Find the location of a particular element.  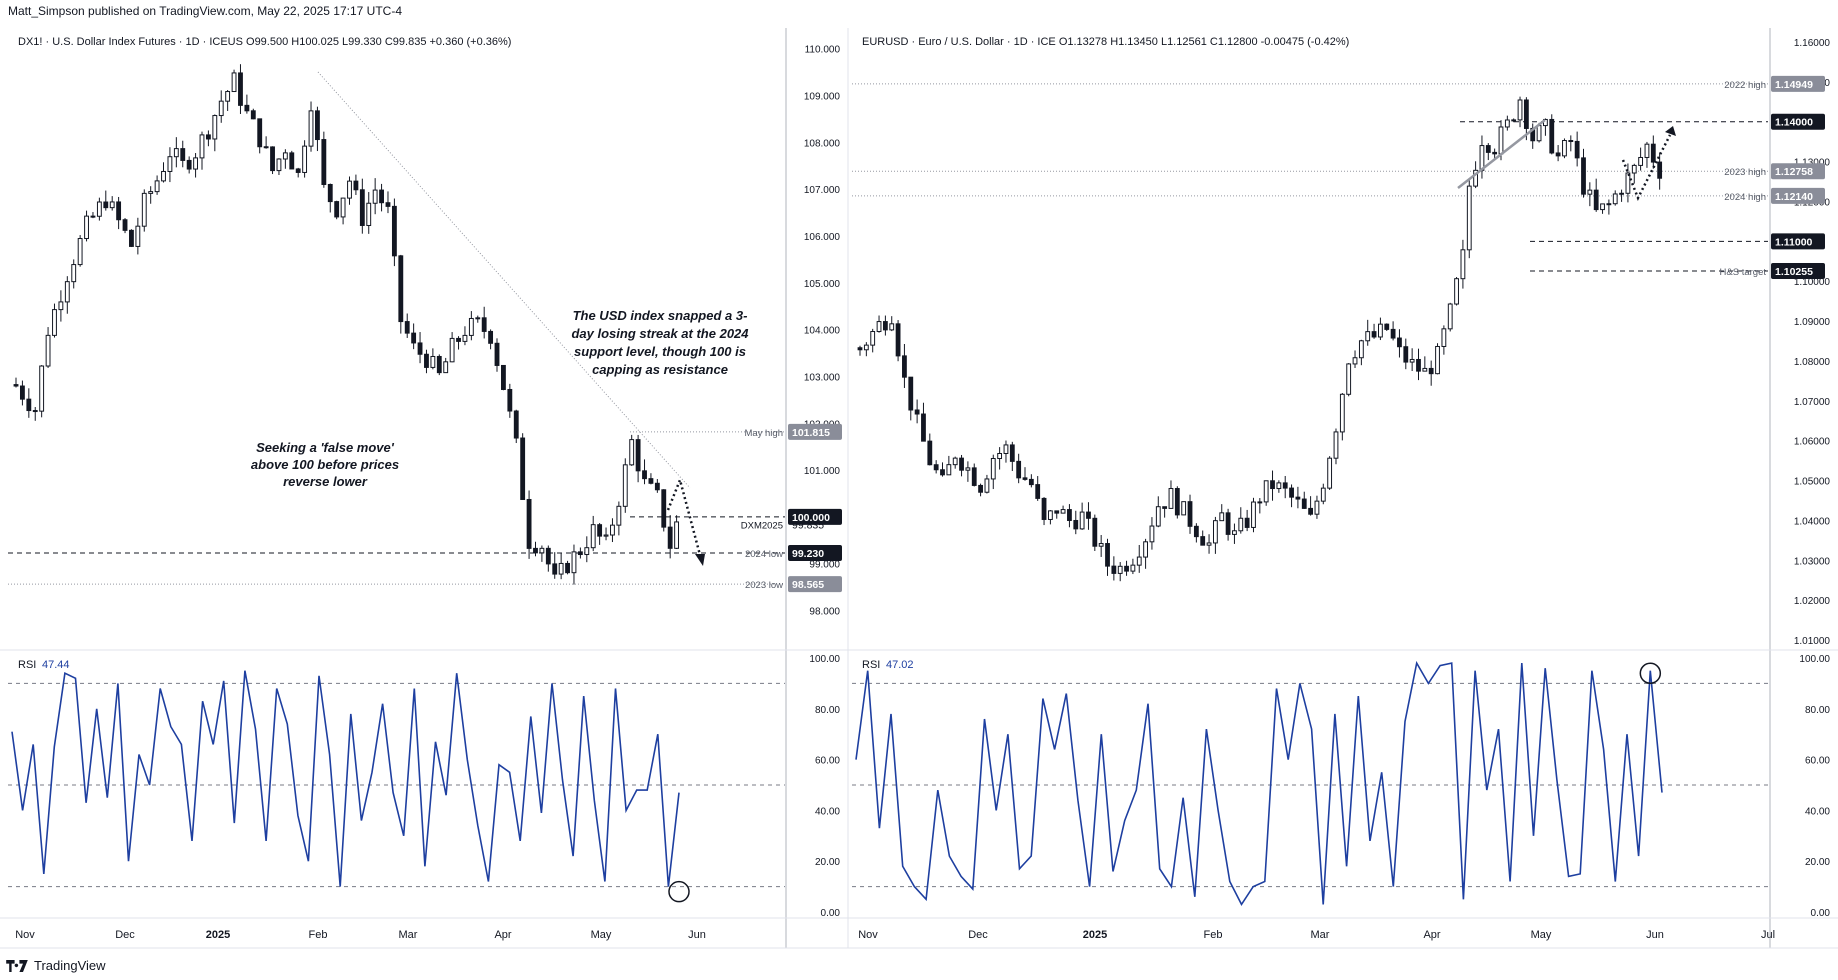

rsi-title: RSI is located at coordinates (27, 665).